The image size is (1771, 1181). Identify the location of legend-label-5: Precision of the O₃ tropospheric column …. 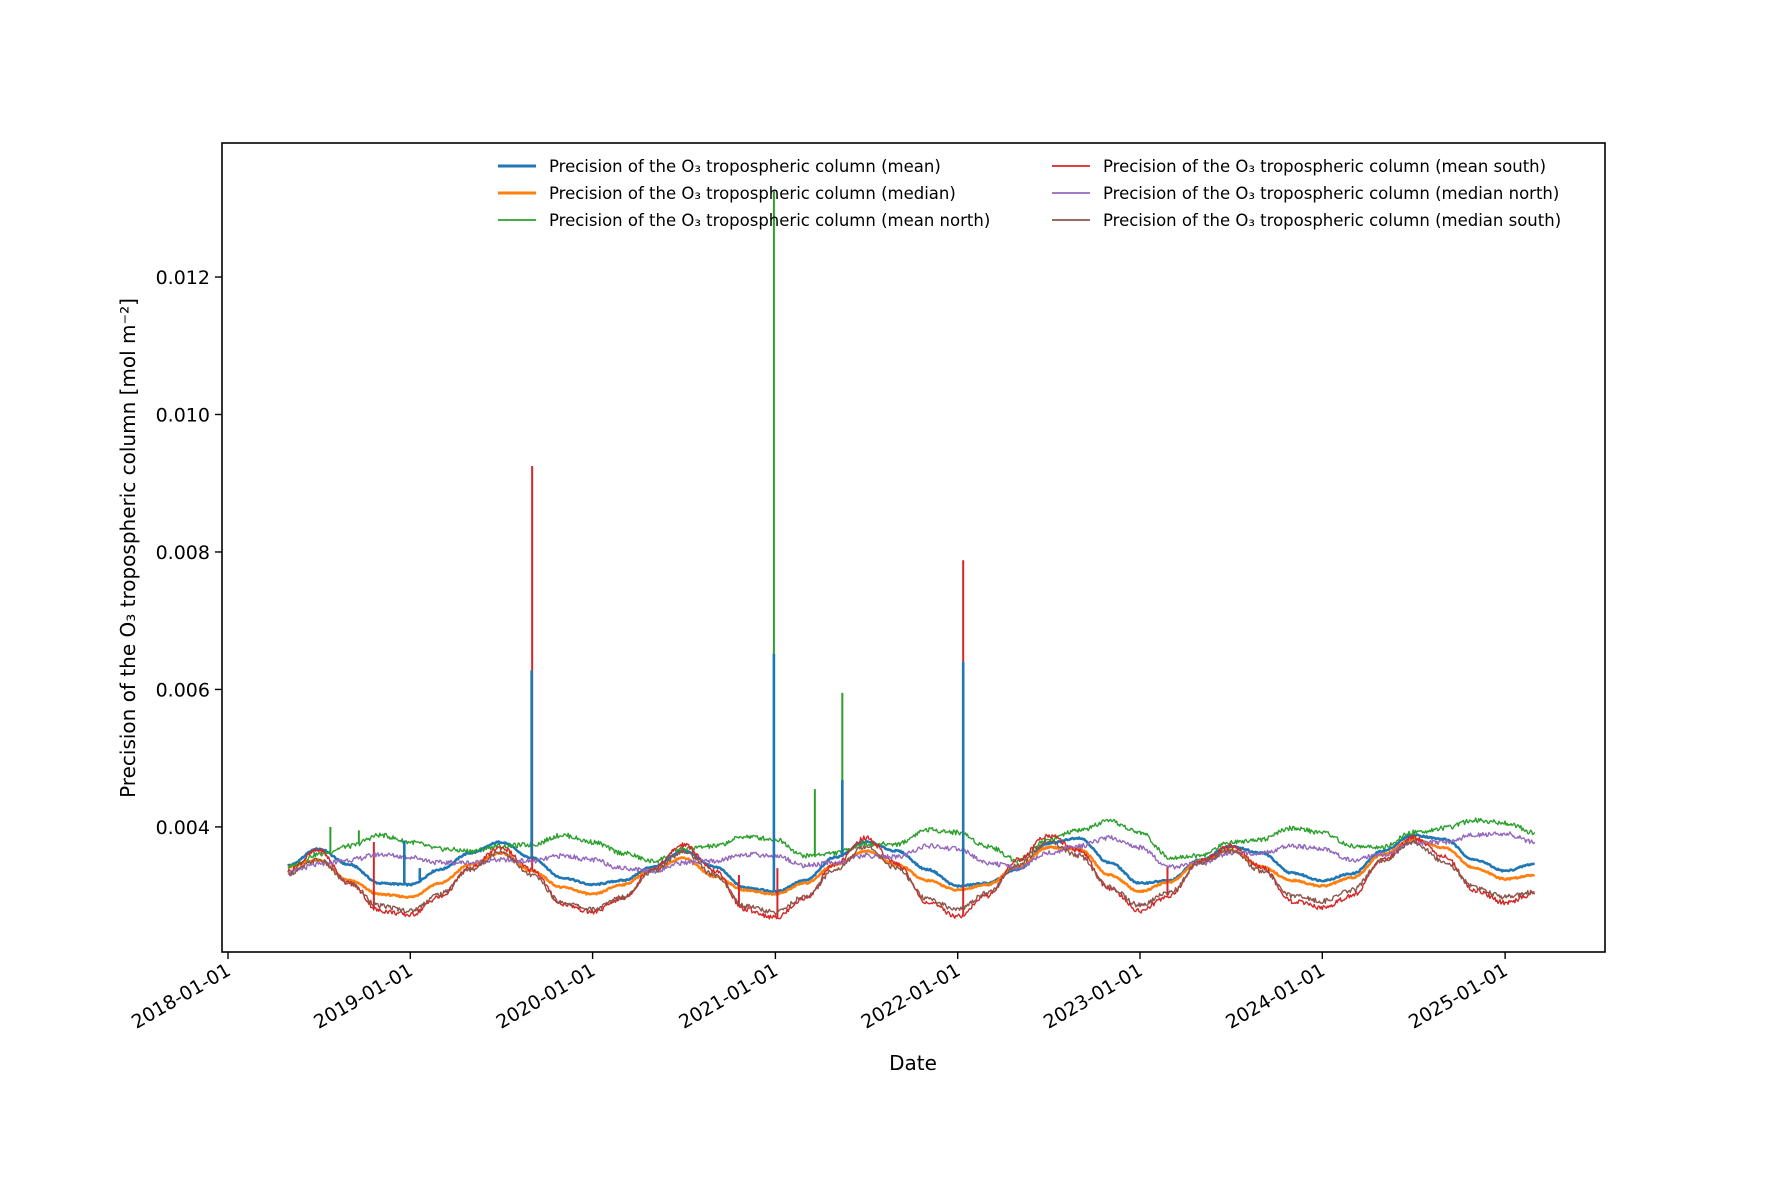
(1331, 193).